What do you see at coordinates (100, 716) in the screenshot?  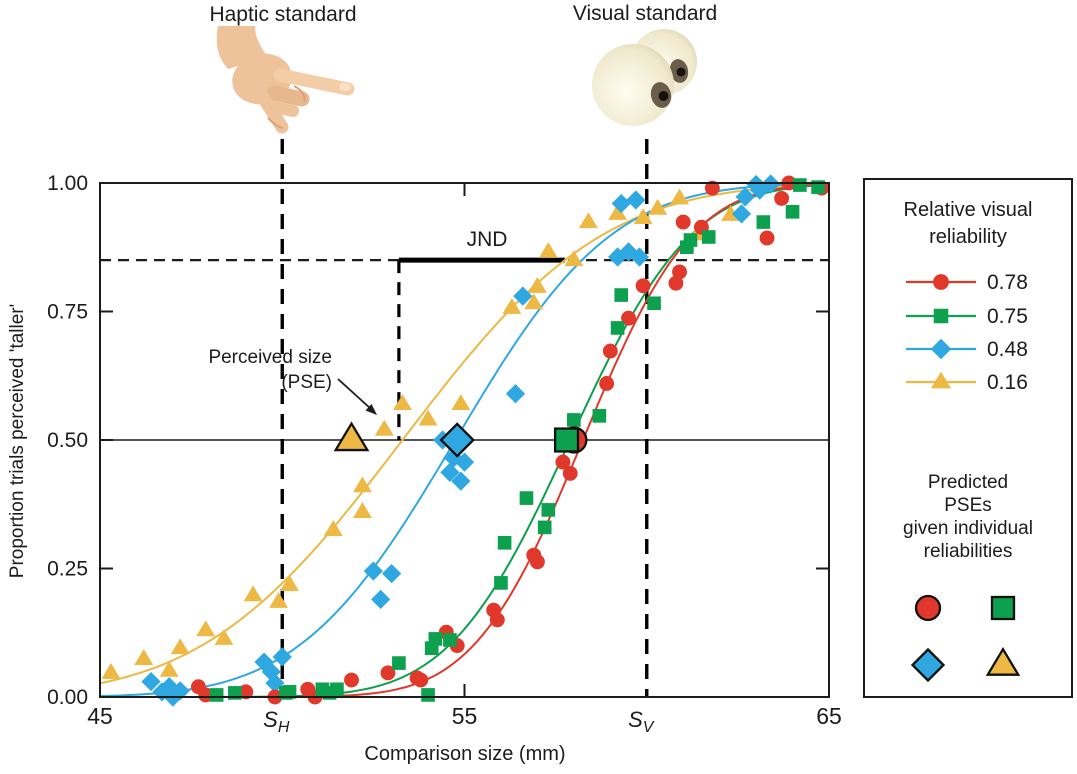 I see `x-tick-label: 45` at bounding box center [100, 716].